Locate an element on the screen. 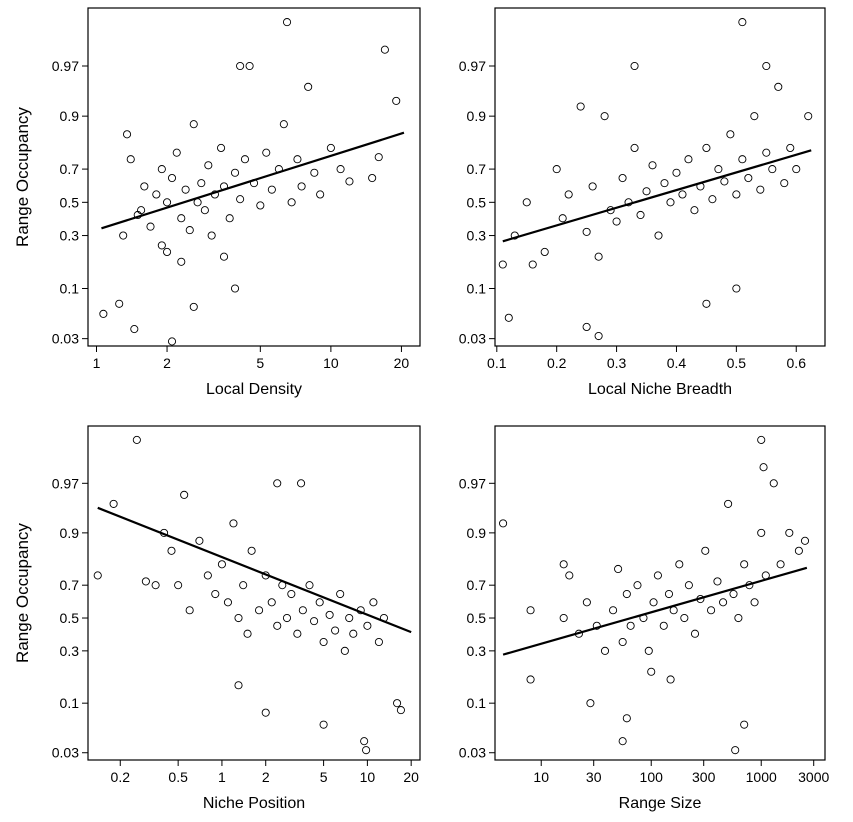 The width and height of the screenshot is (853, 822). x-axis-label: Local Niche Breadth is located at coordinates (660, 389).